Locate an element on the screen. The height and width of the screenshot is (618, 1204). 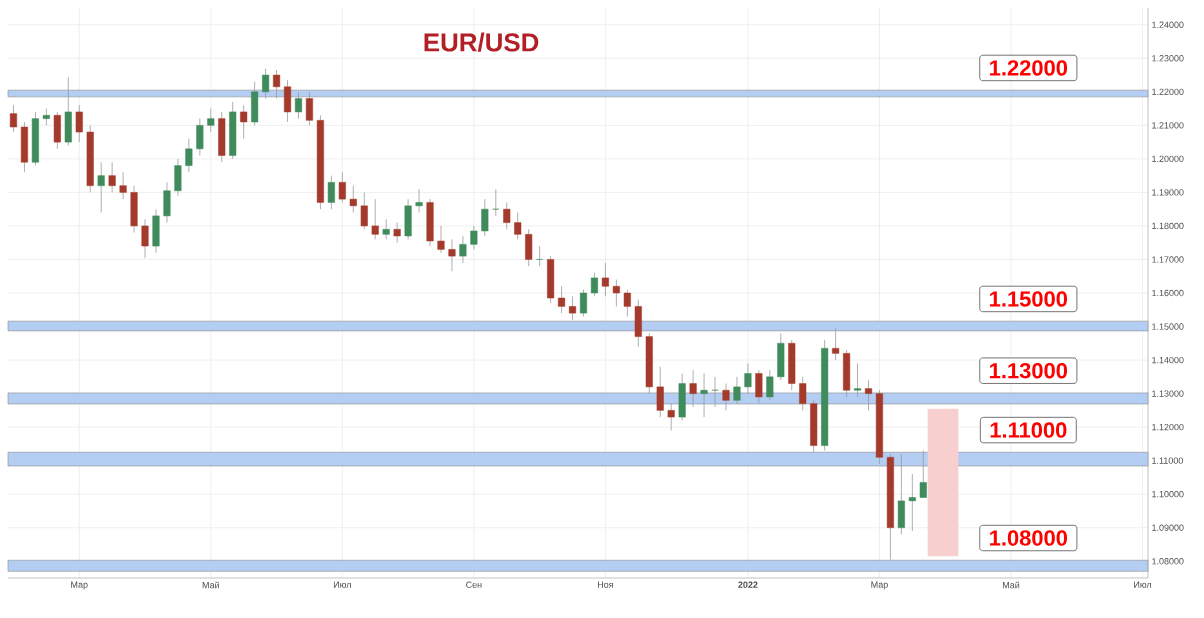
y-tick-label: 1.20000 is located at coordinates (1168, 159).